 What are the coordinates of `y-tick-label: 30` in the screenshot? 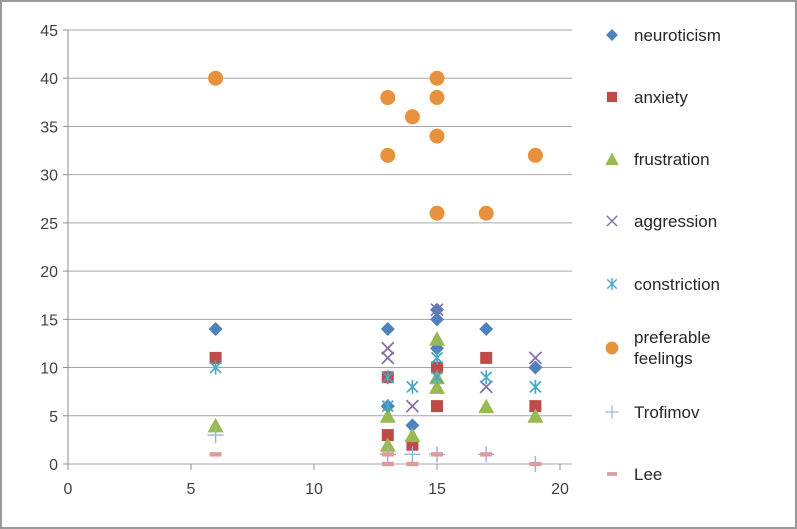 It's located at (49, 176).